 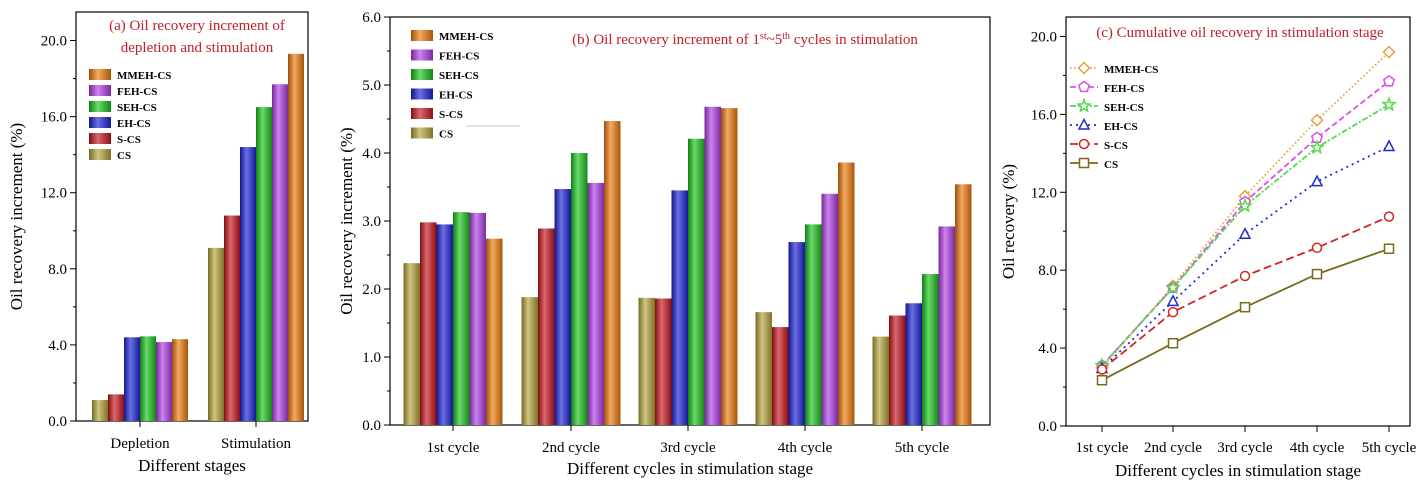 I want to click on bar-s-cs-cycle2, so click(x=546, y=326).